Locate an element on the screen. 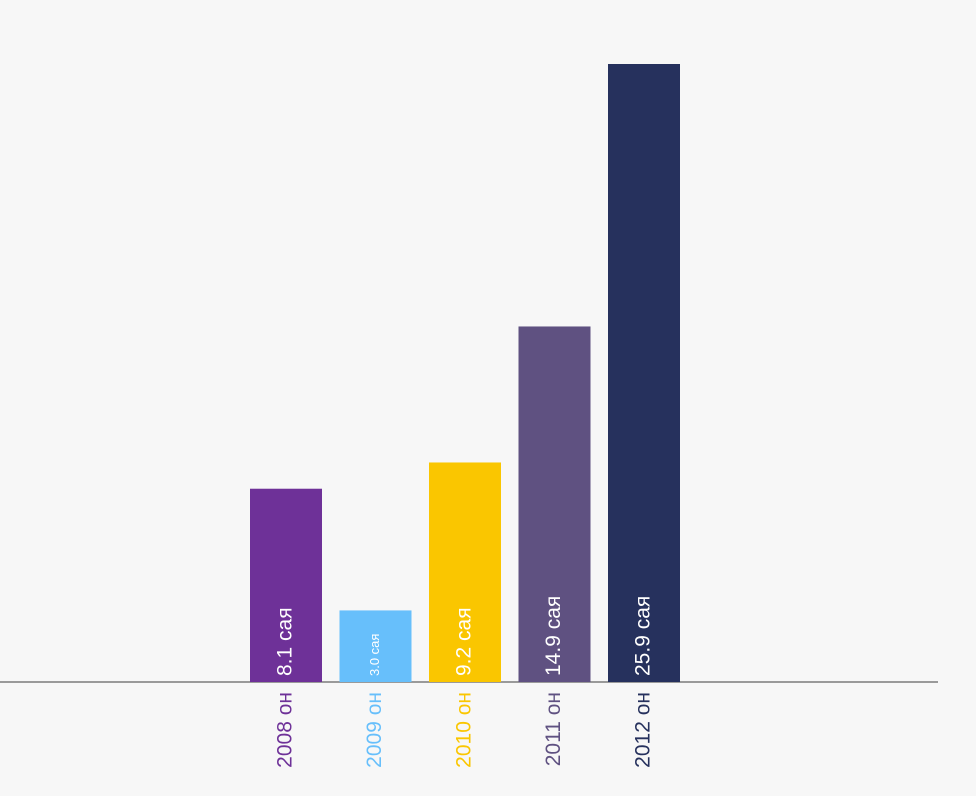 The image size is (976, 796). x-tick-label: 2008 он is located at coordinates (285, 730).